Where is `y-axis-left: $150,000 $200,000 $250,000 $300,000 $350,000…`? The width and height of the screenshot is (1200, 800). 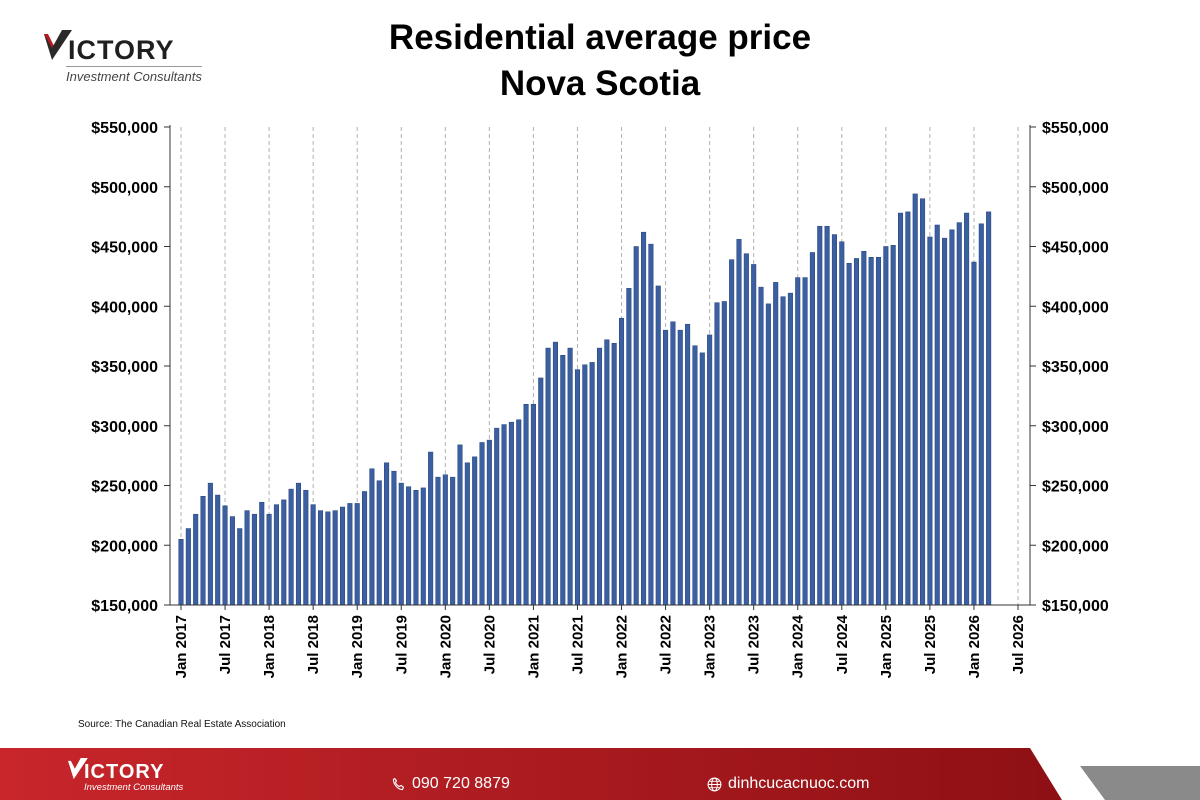 y-axis-left: $150,000 $200,000 $250,000 $300,000 $350,000… is located at coordinates (130, 367).